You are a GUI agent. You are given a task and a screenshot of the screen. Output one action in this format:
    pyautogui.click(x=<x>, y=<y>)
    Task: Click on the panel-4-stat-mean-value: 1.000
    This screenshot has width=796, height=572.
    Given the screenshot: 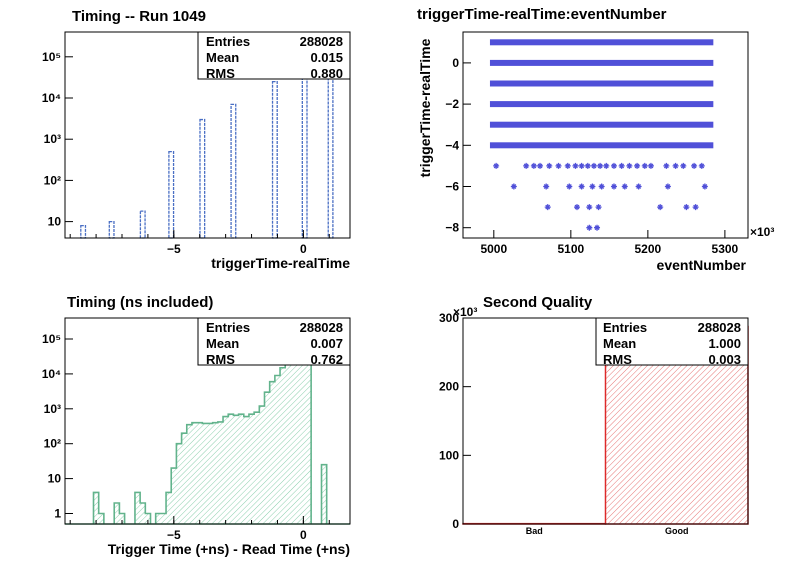 What is the action you would take?
    pyautogui.click(x=724, y=343)
    